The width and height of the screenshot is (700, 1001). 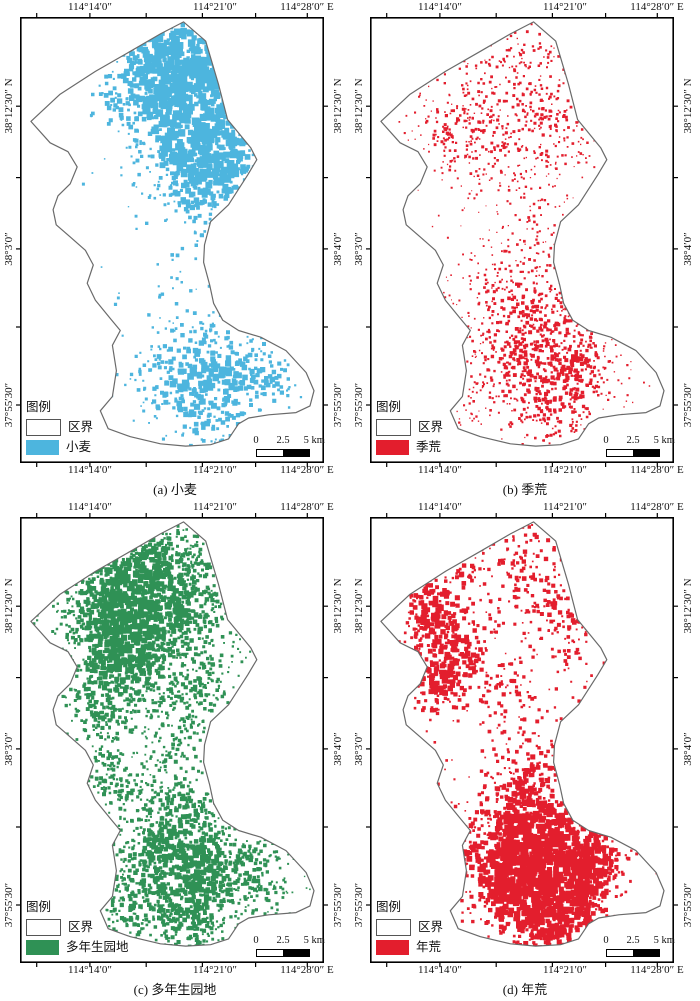 What do you see at coordinates (525, 989) in the screenshot?
I see `panel-caption: (d) 年荒` at bounding box center [525, 989].